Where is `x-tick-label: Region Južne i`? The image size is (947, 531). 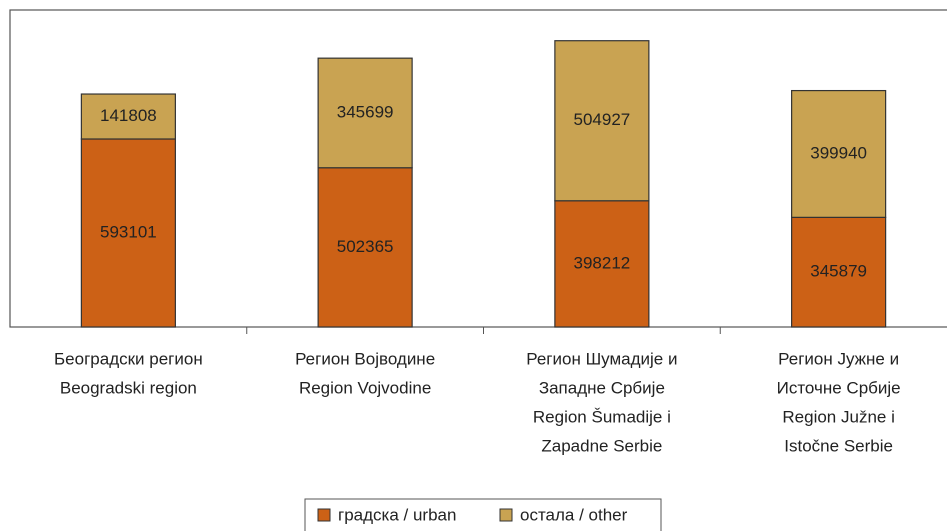 x-tick-label: Region Južne i is located at coordinates (838, 416).